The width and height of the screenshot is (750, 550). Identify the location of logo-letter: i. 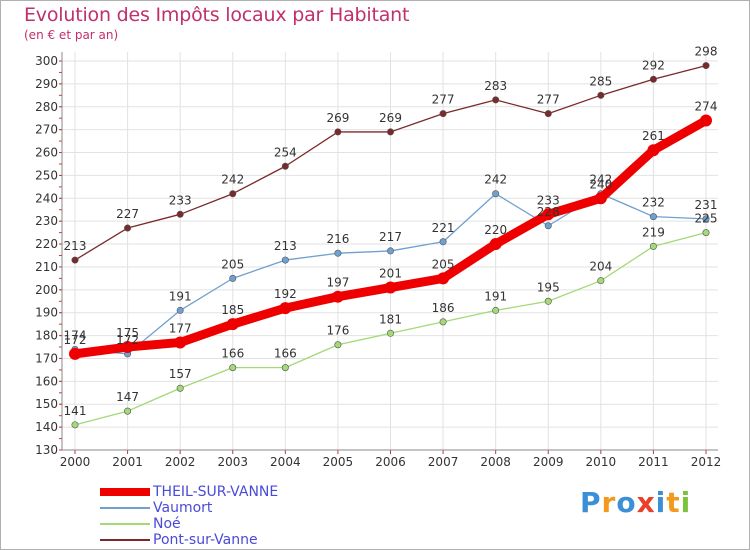
(686, 502).